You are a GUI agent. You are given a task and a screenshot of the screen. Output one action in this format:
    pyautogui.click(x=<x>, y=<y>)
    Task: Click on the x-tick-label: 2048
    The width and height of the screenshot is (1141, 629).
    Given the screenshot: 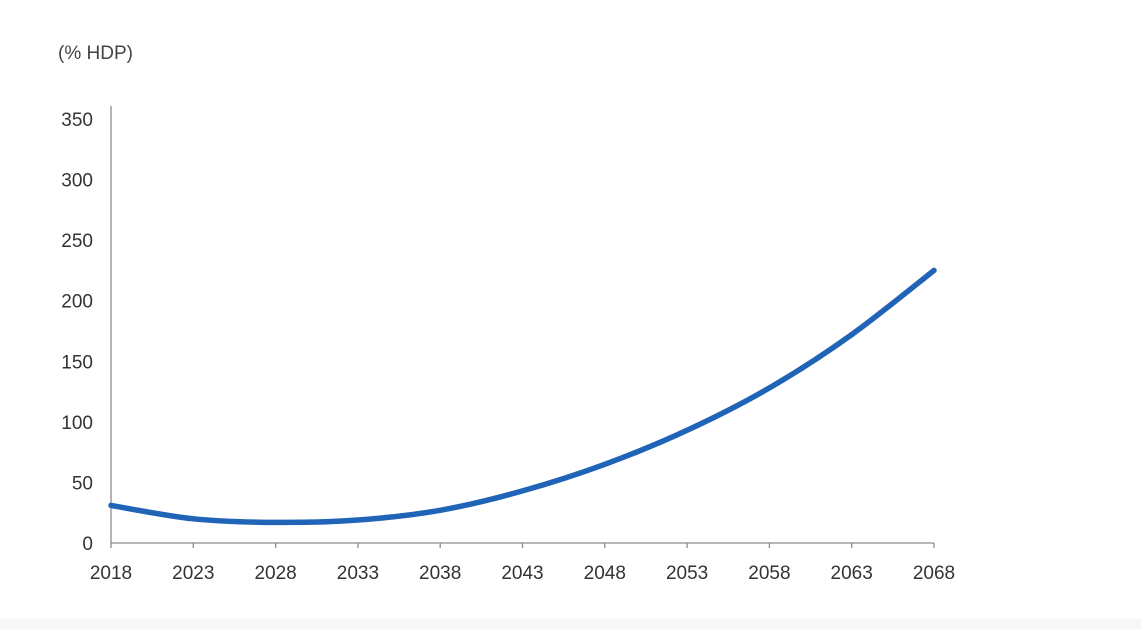 What is the action you would take?
    pyautogui.click(x=605, y=573)
    